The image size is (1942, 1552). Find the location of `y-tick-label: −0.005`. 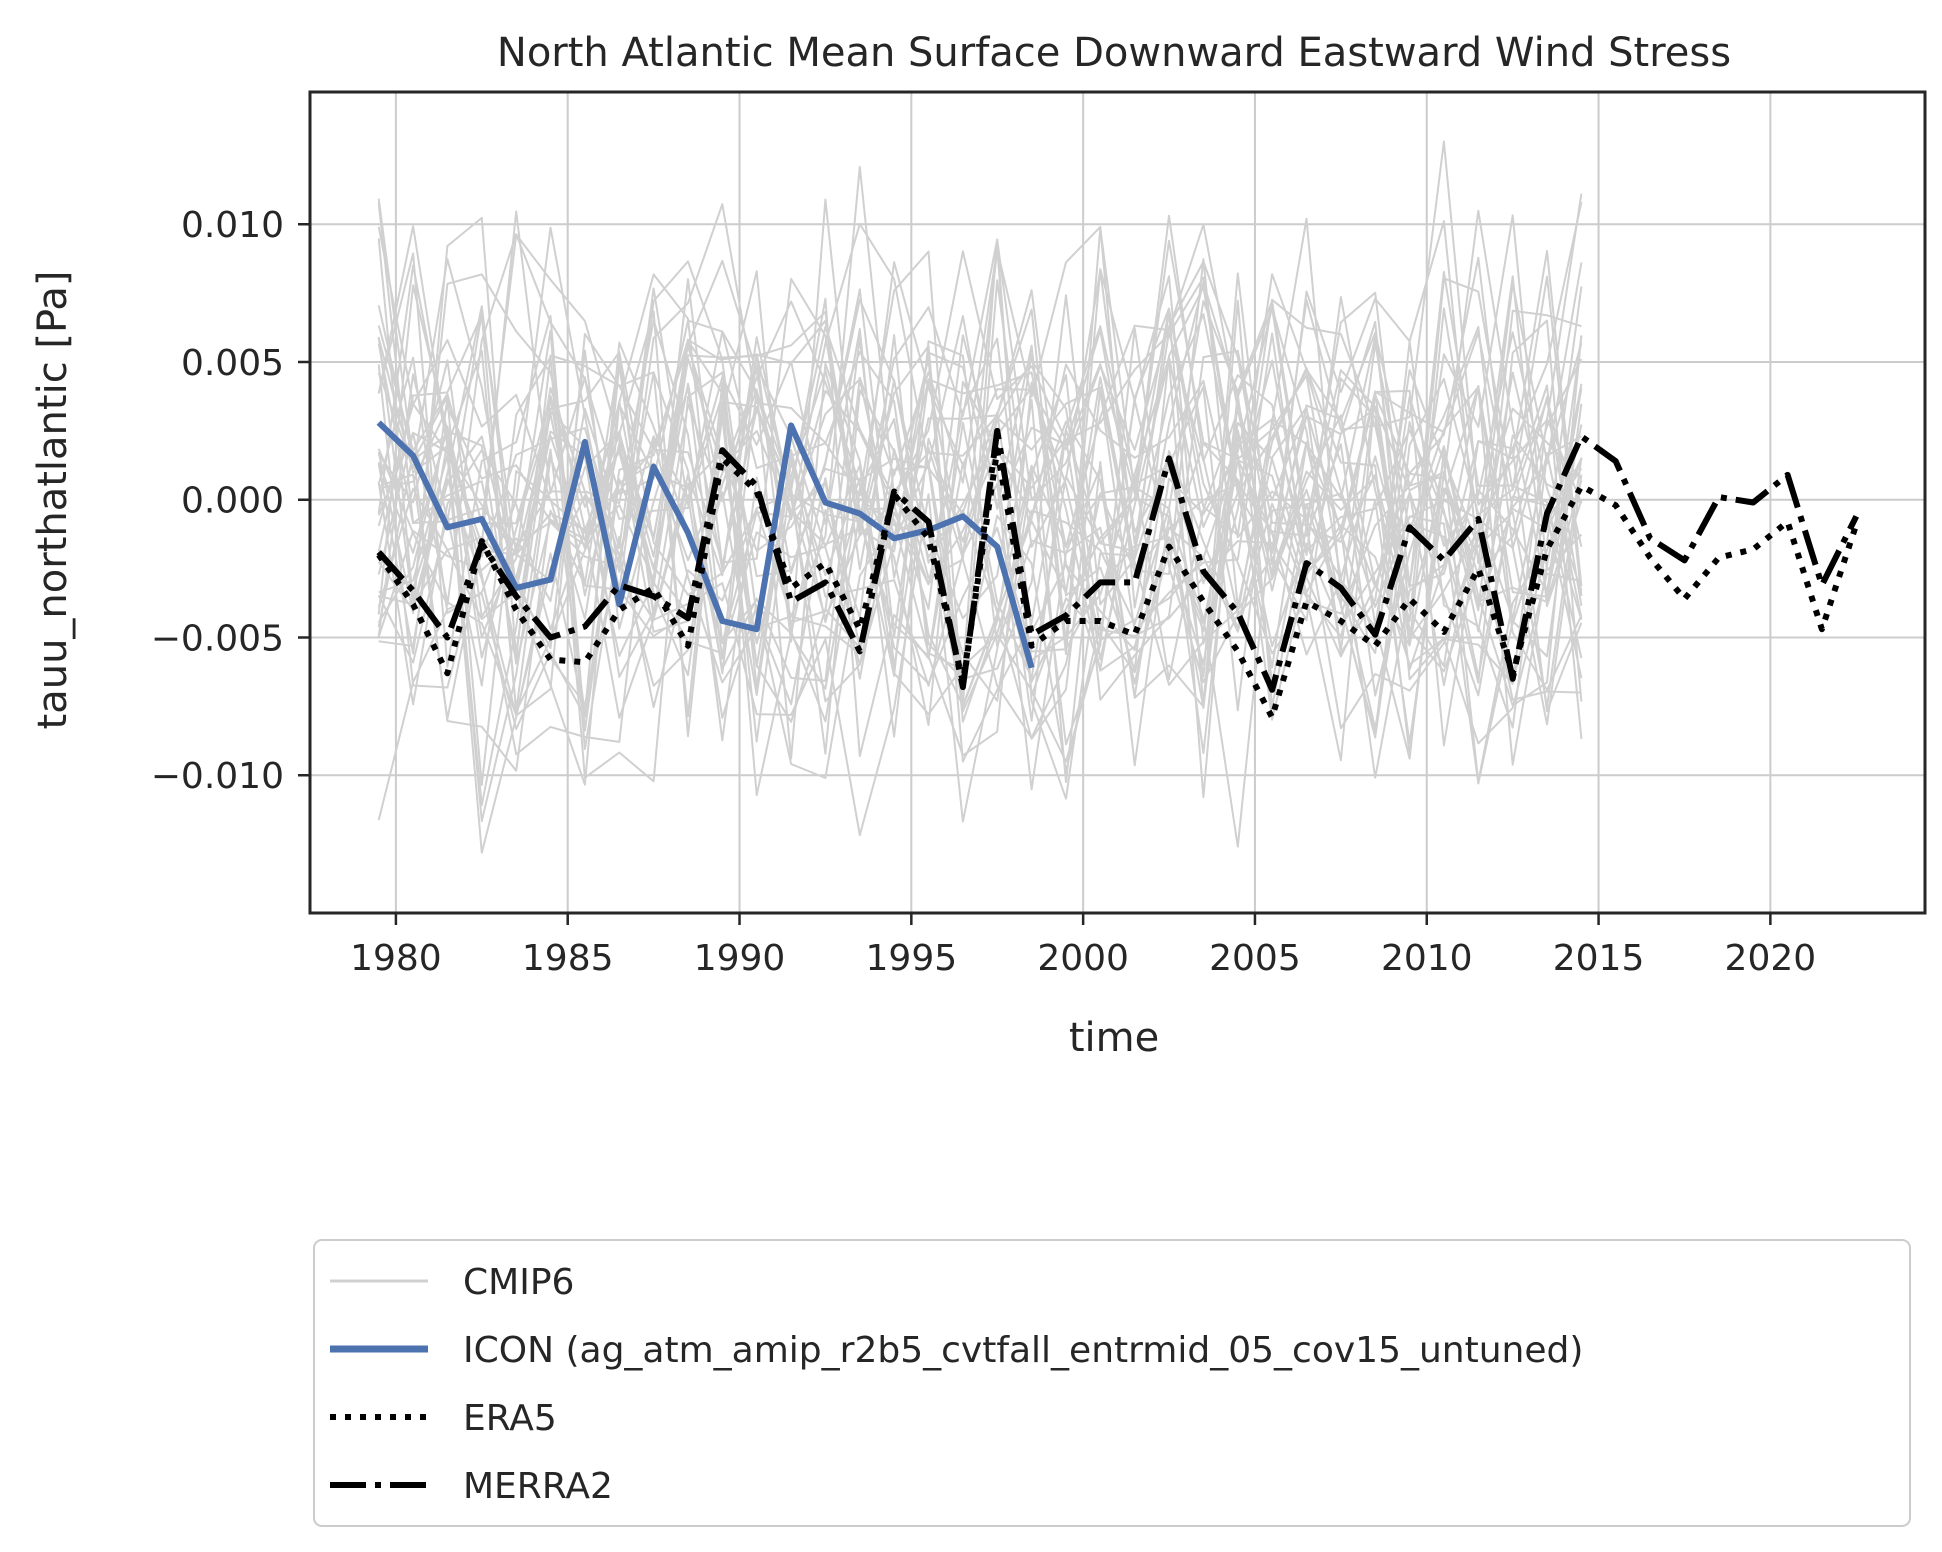

y-tick-label: −0.005 is located at coordinates (217, 638).